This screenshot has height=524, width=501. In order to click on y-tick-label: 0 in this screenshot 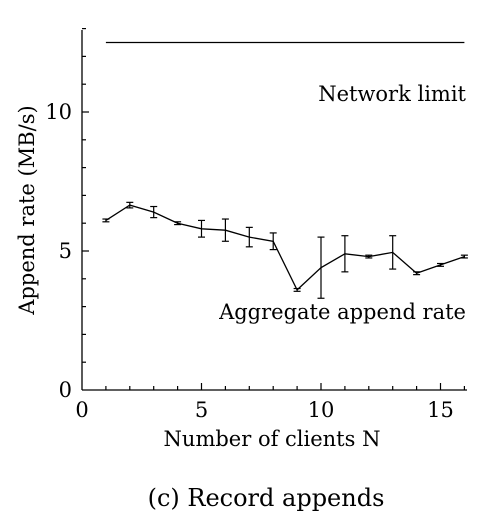, I will do `click(65, 390)`.